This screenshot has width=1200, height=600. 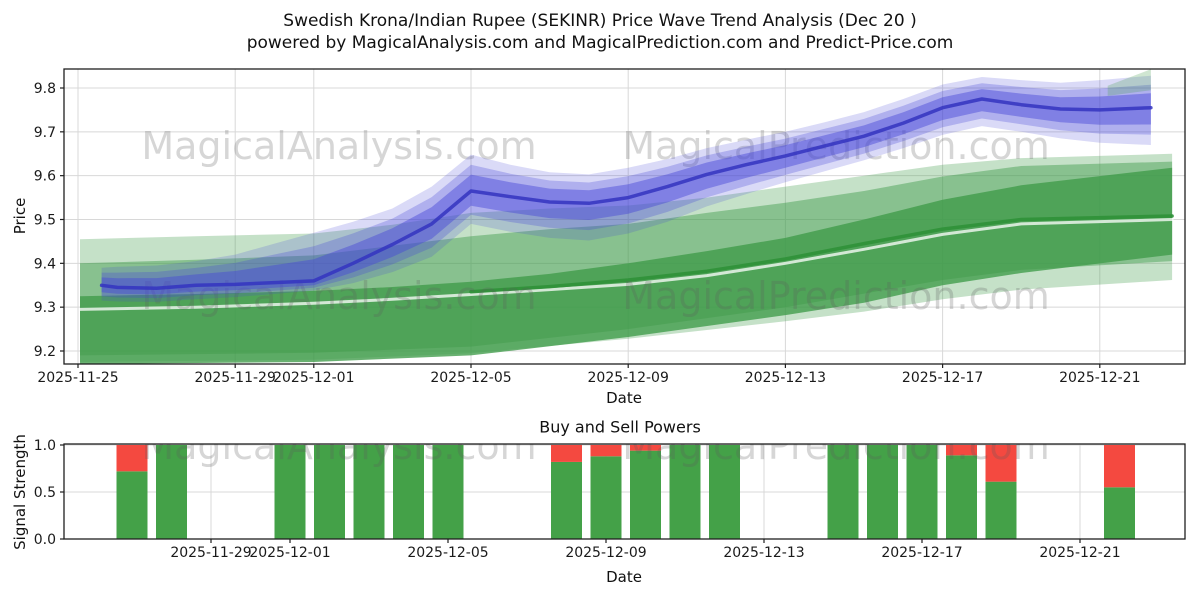 I want to click on signal-date-axis-label: Date, so click(x=624, y=577).